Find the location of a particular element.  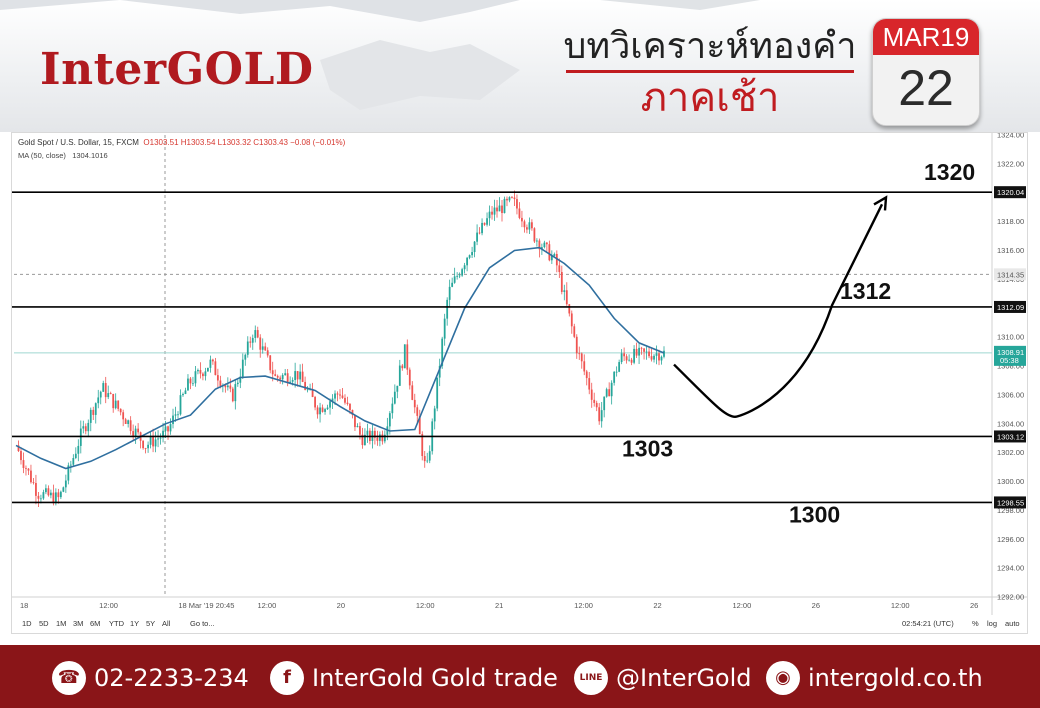

projection-arrowhead is located at coordinates (880, 203).